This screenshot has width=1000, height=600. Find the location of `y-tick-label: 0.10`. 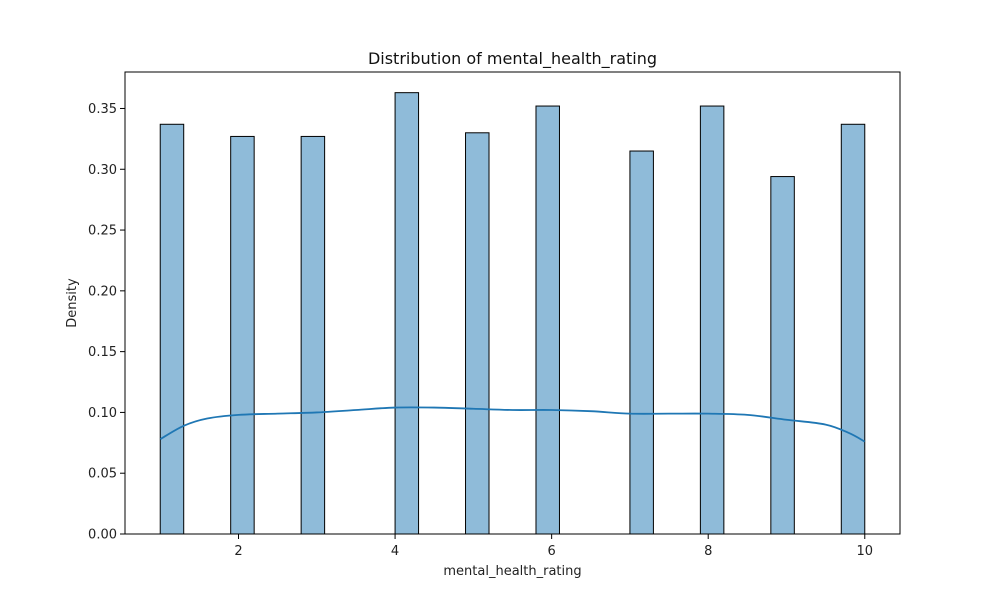

y-tick-label: 0.10 is located at coordinates (102, 413).